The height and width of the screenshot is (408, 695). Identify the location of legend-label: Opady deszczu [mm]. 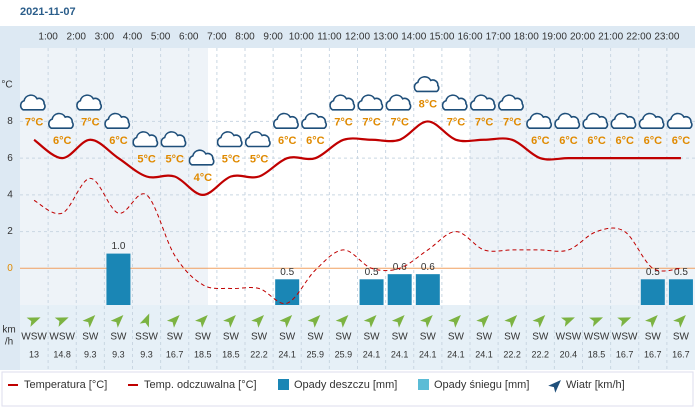
(345, 385).